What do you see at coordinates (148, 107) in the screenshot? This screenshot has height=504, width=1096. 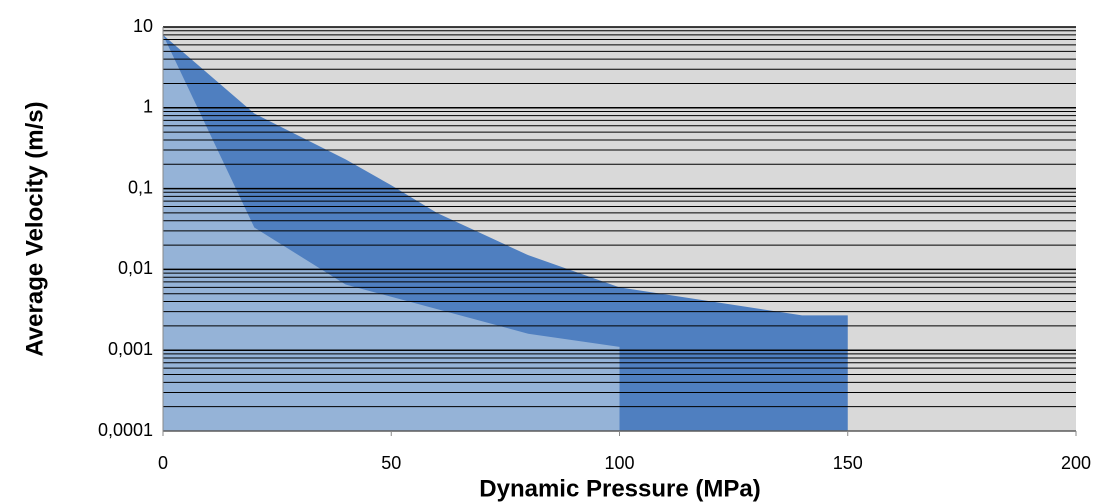 I see `y-tick-label: 1` at bounding box center [148, 107].